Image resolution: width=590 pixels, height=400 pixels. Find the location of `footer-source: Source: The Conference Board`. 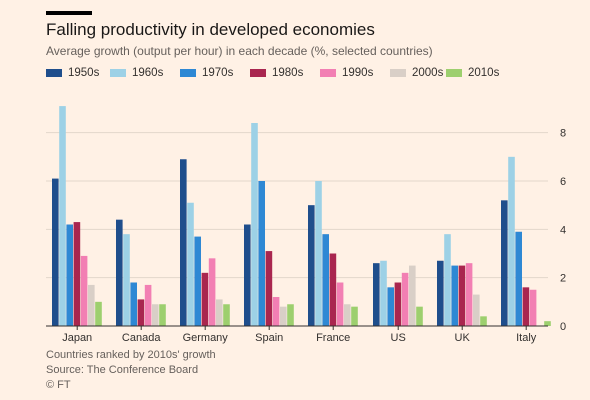

footer-source: Source: The Conference Board is located at coordinates (122, 370).